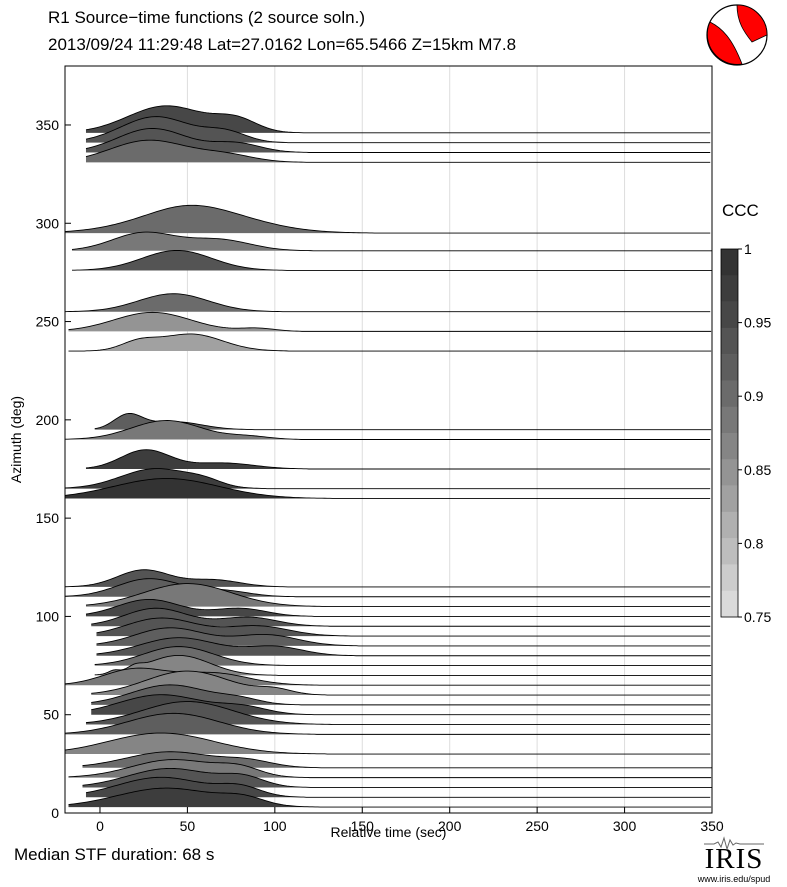 The height and width of the screenshot is (887, 787). What do you see at coordinates (450, 826) in the screenshot?
I see `x-tick-label-200: 200` at bounding box center [450, 826].